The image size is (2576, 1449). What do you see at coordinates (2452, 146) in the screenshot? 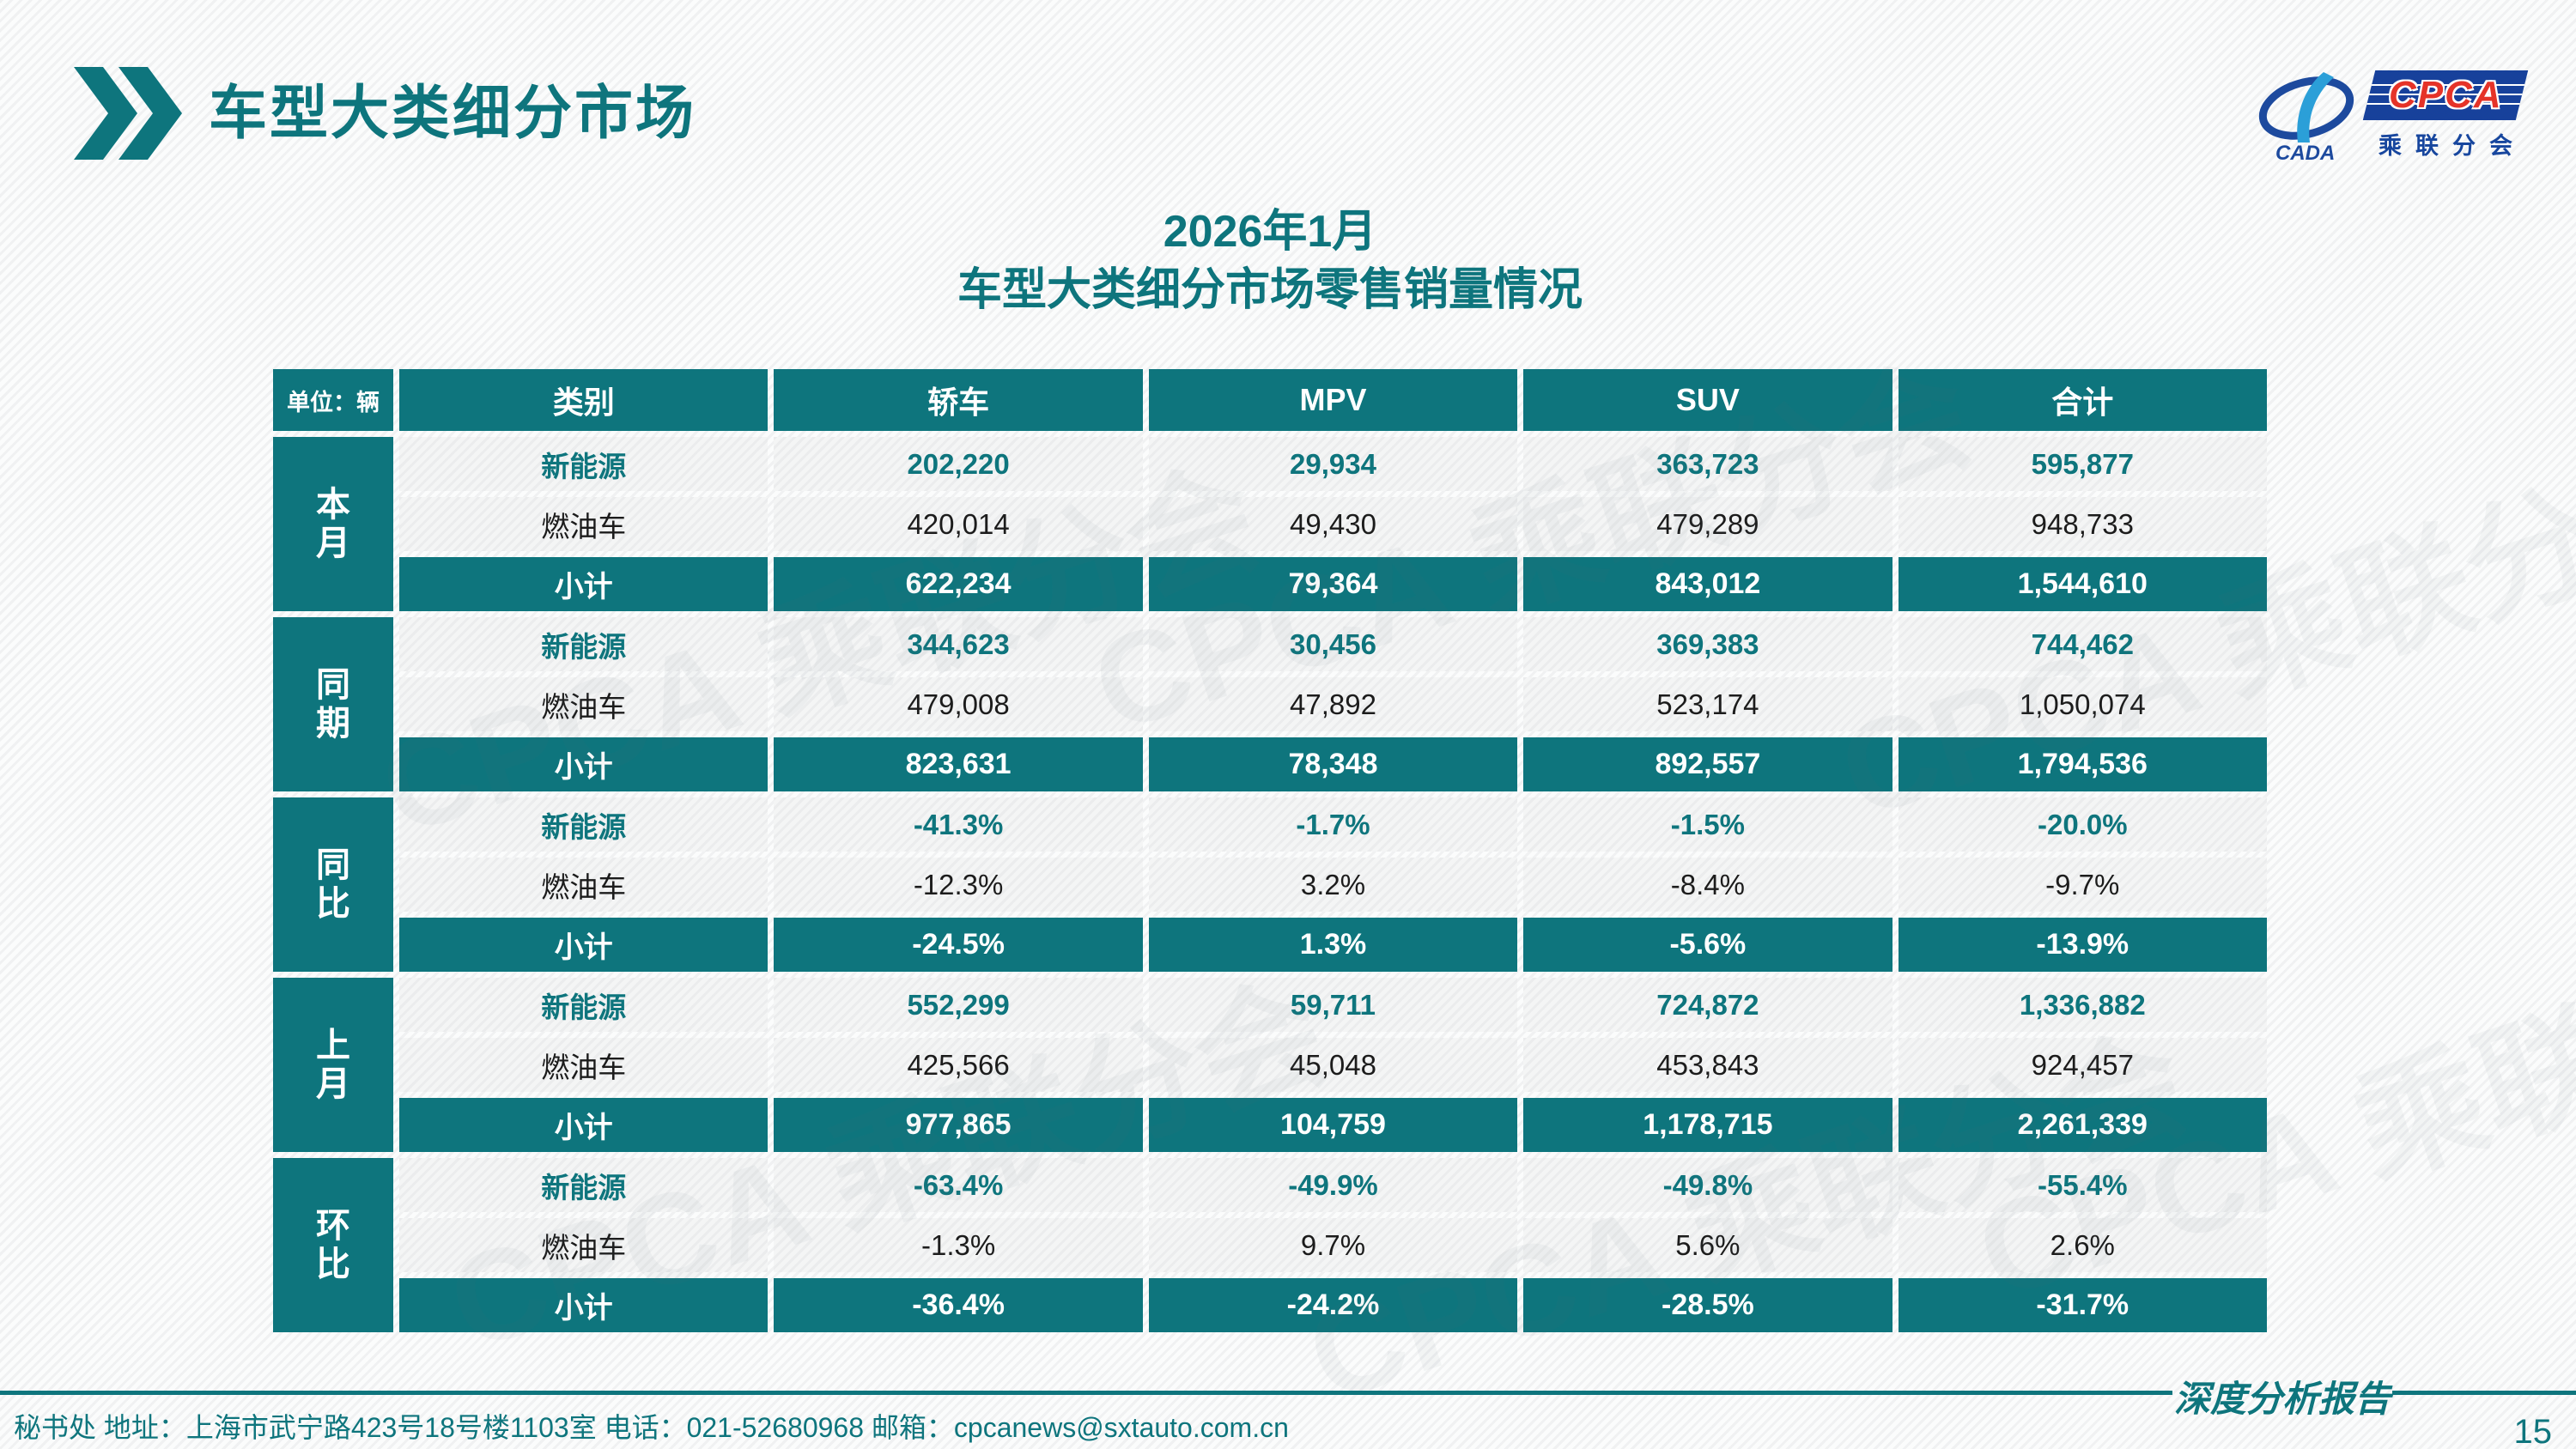
I see `cpca-chinese-name: 乘联分会` at bounding box center [2452, 146].